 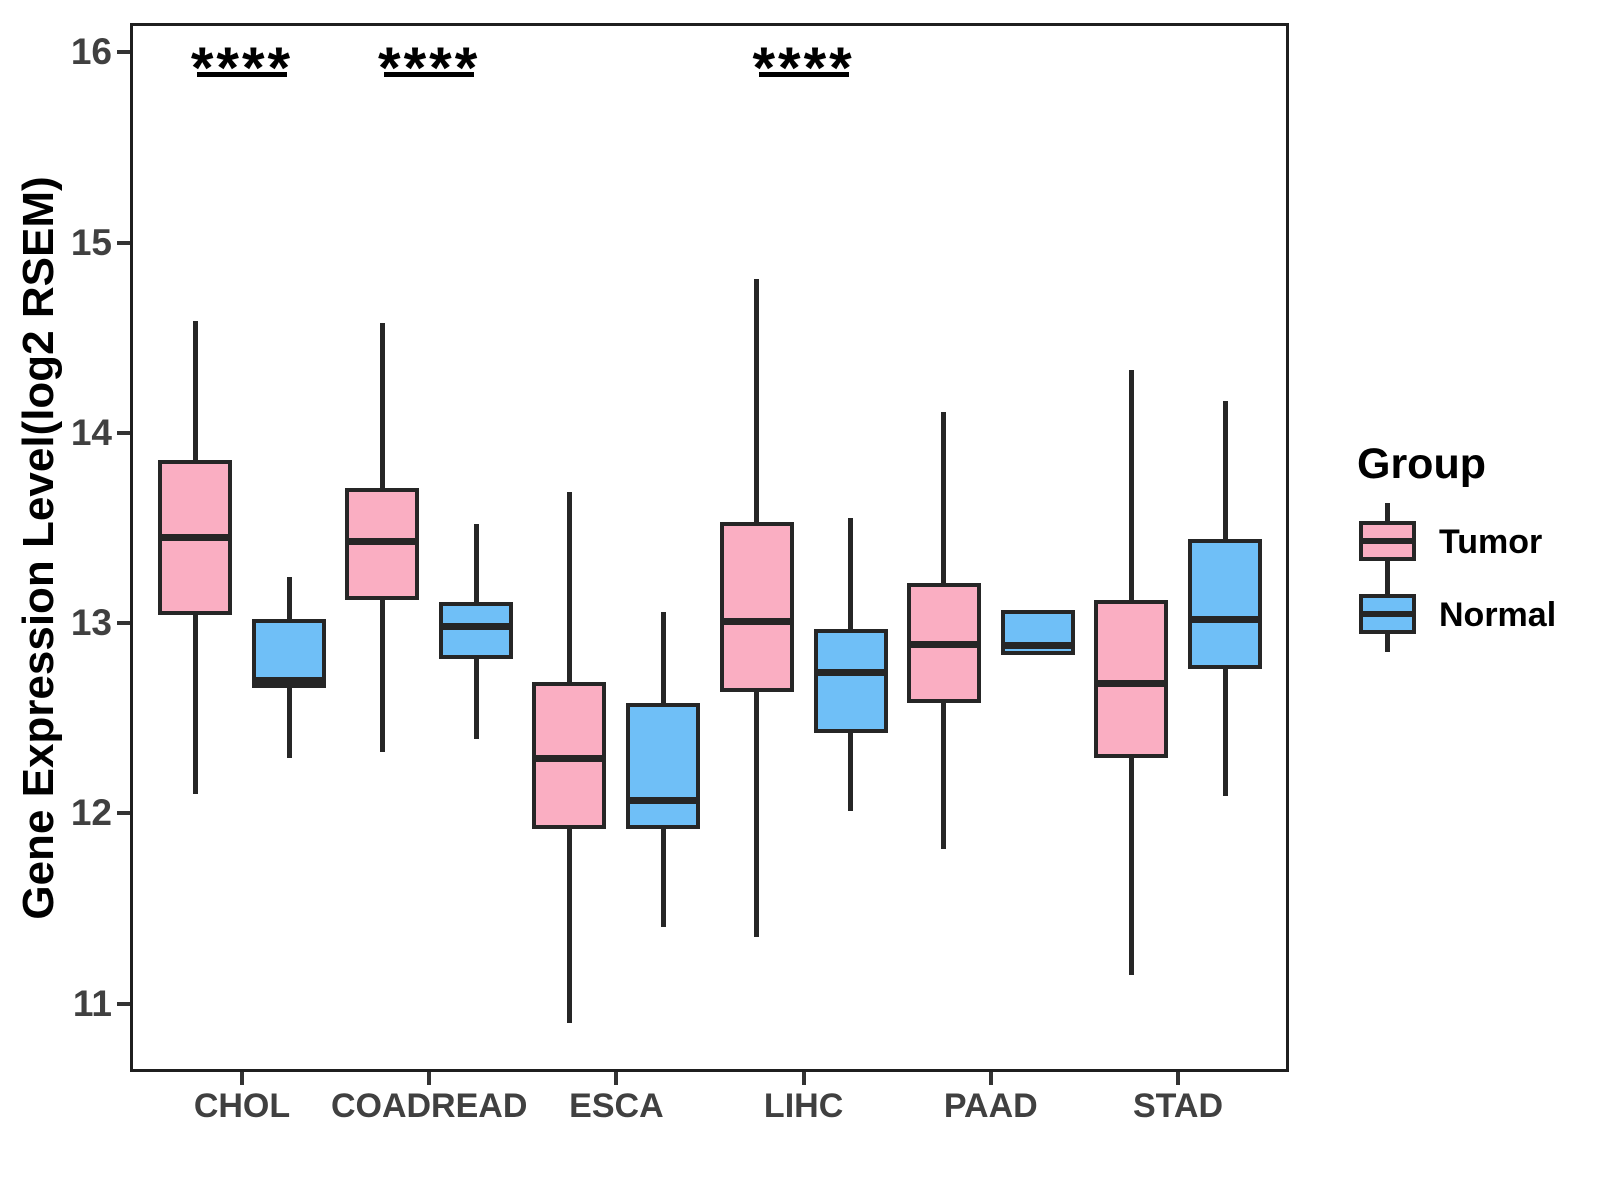 I want to click on lower-whisker-normal-LIHC, so click(x=851, y=772).